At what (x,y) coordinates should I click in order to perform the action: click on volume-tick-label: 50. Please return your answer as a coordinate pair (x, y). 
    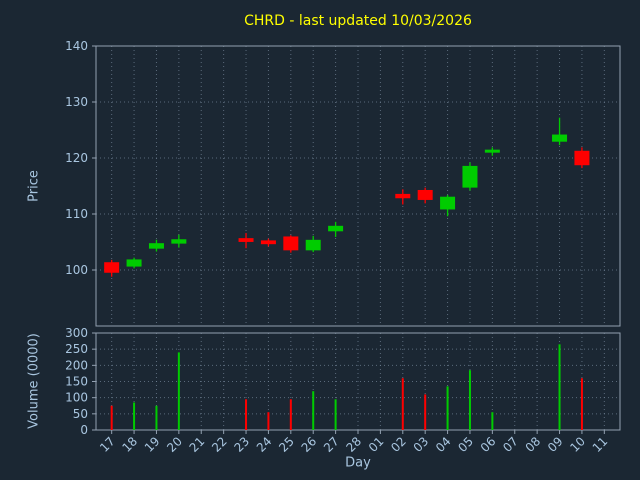
    Looking at the image, I should click on (80, 414).